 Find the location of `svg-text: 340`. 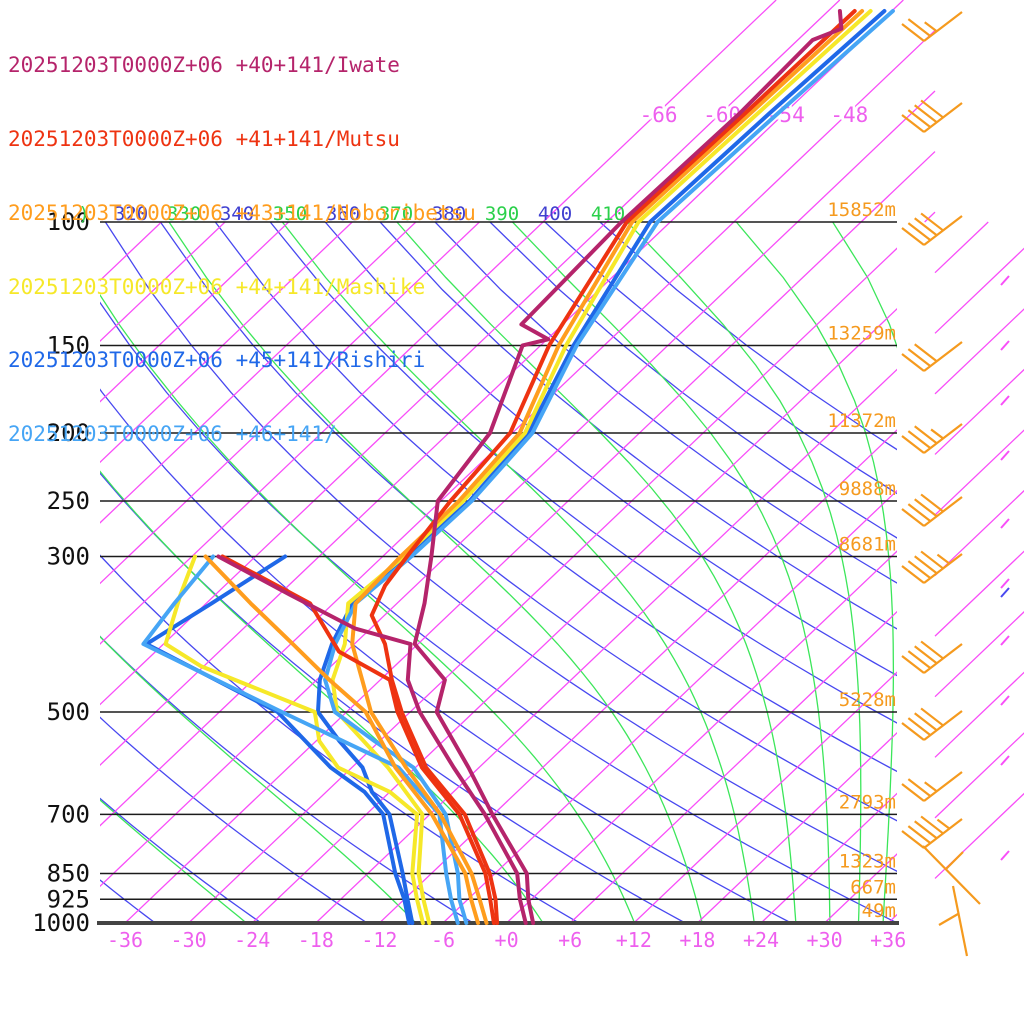

svg-text: 340 is located at coordinates (237, 214).